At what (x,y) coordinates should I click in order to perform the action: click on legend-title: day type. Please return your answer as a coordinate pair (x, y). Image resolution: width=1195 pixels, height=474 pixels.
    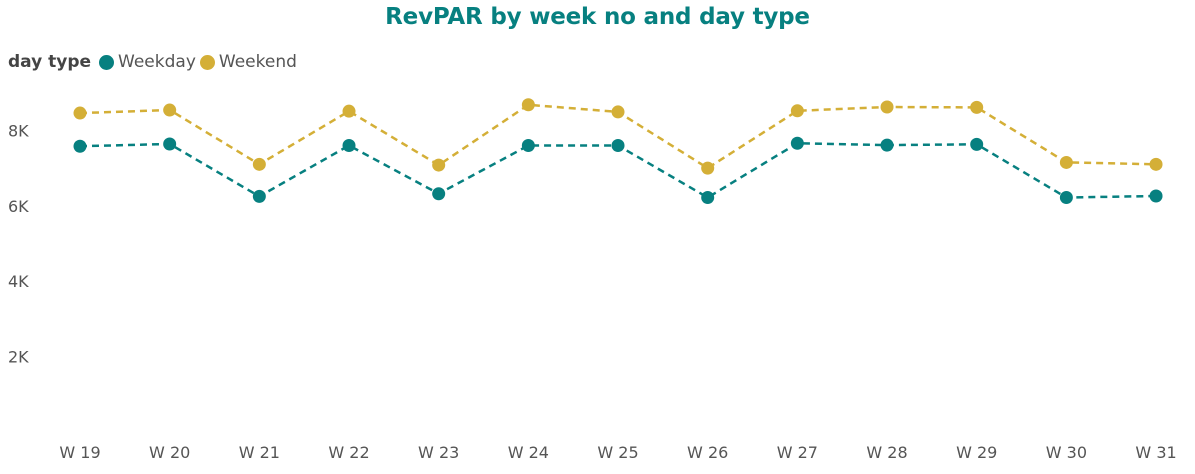
    Looking at the image, I should click on (50, 62).